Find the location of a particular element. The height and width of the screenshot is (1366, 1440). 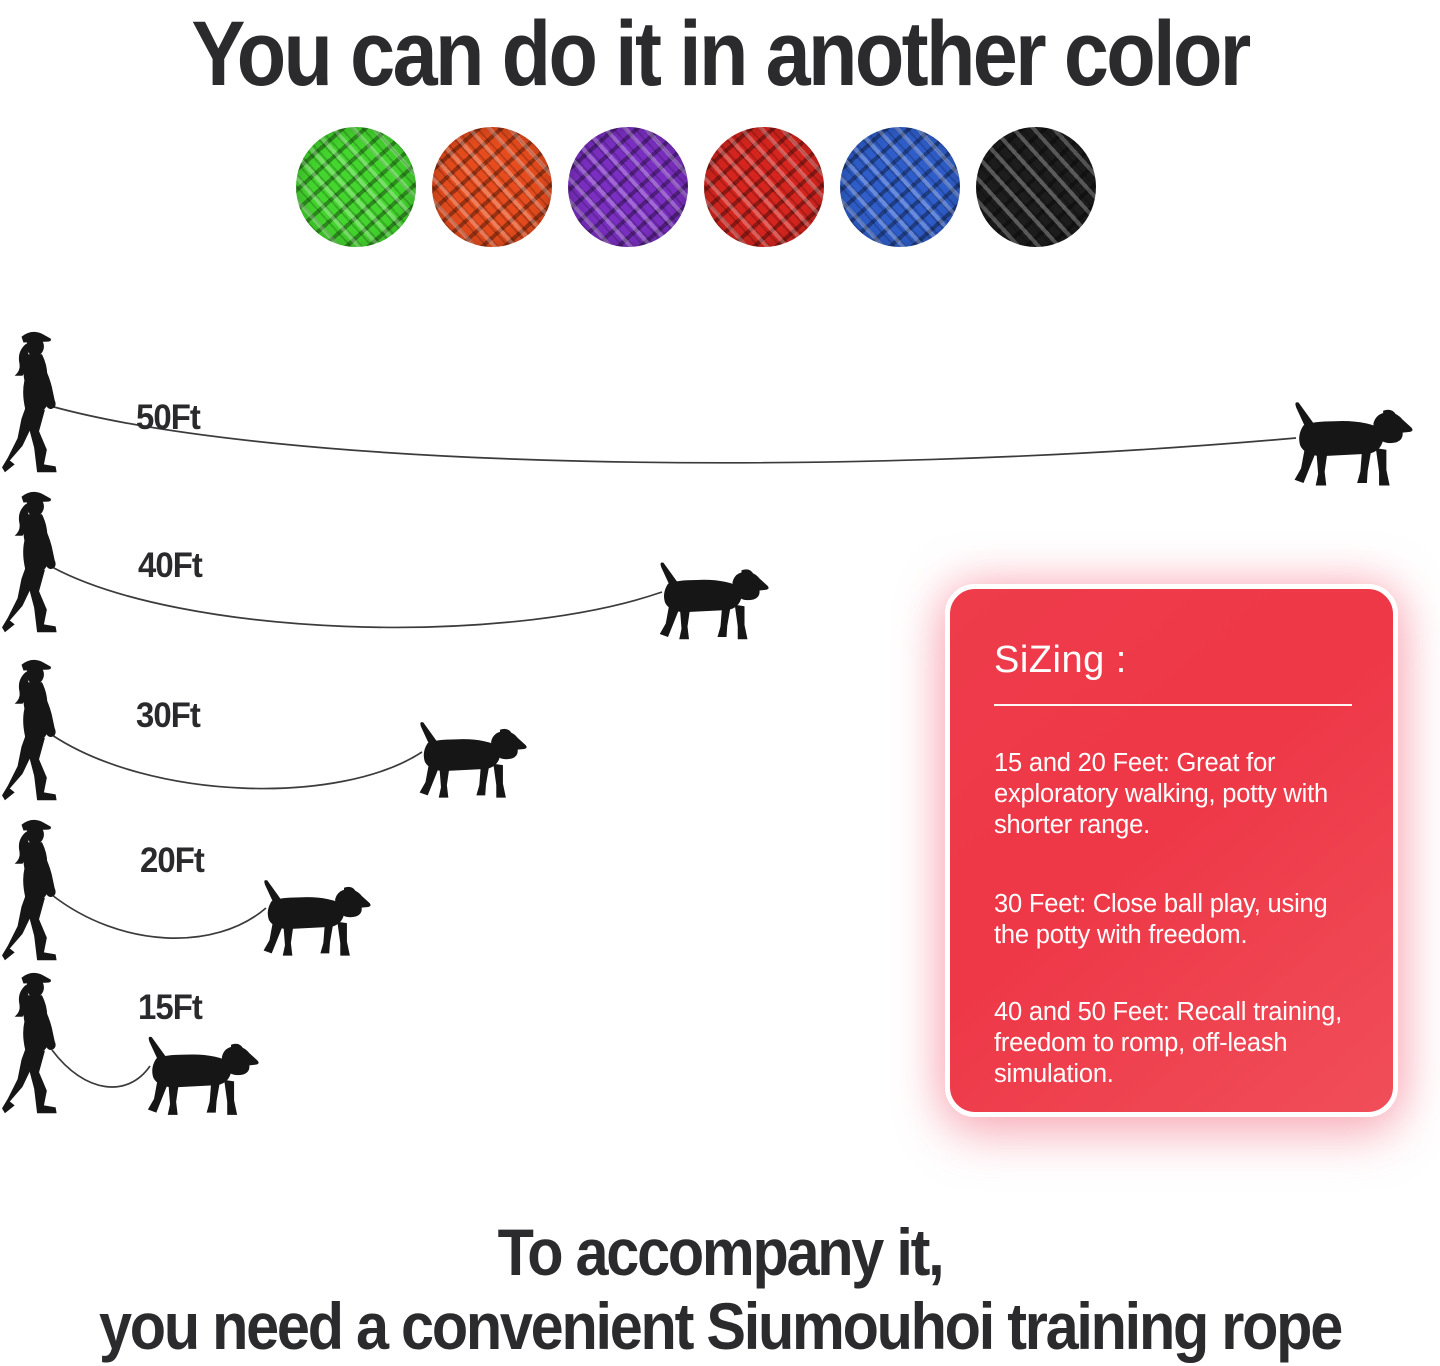

color-swatch-red is located at coordinates (764, 187).